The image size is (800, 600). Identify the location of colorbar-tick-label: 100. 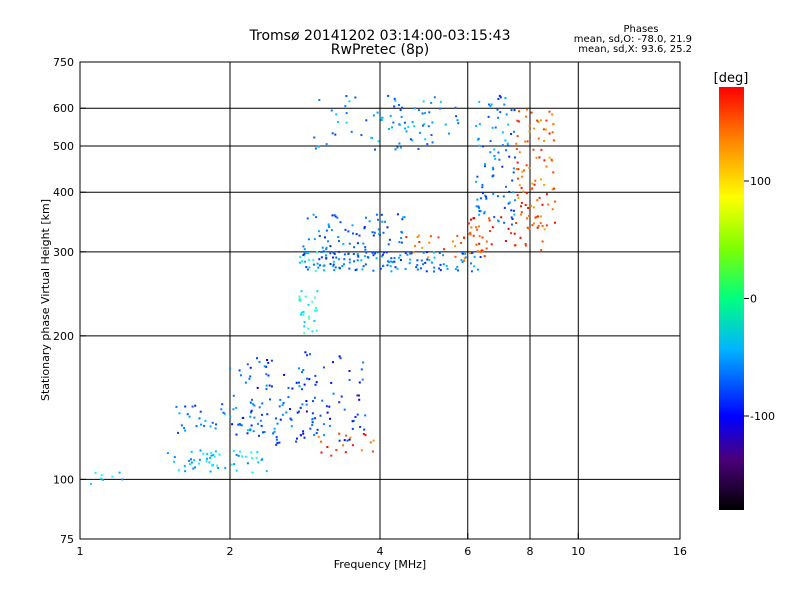
(760, 181).